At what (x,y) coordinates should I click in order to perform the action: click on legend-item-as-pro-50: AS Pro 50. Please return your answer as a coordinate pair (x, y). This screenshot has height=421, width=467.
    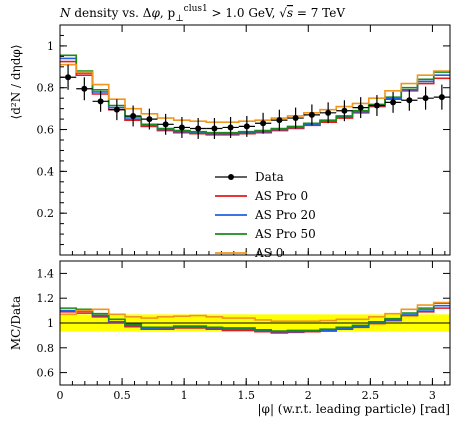
    Looking at the image, I should click on (265, 234).